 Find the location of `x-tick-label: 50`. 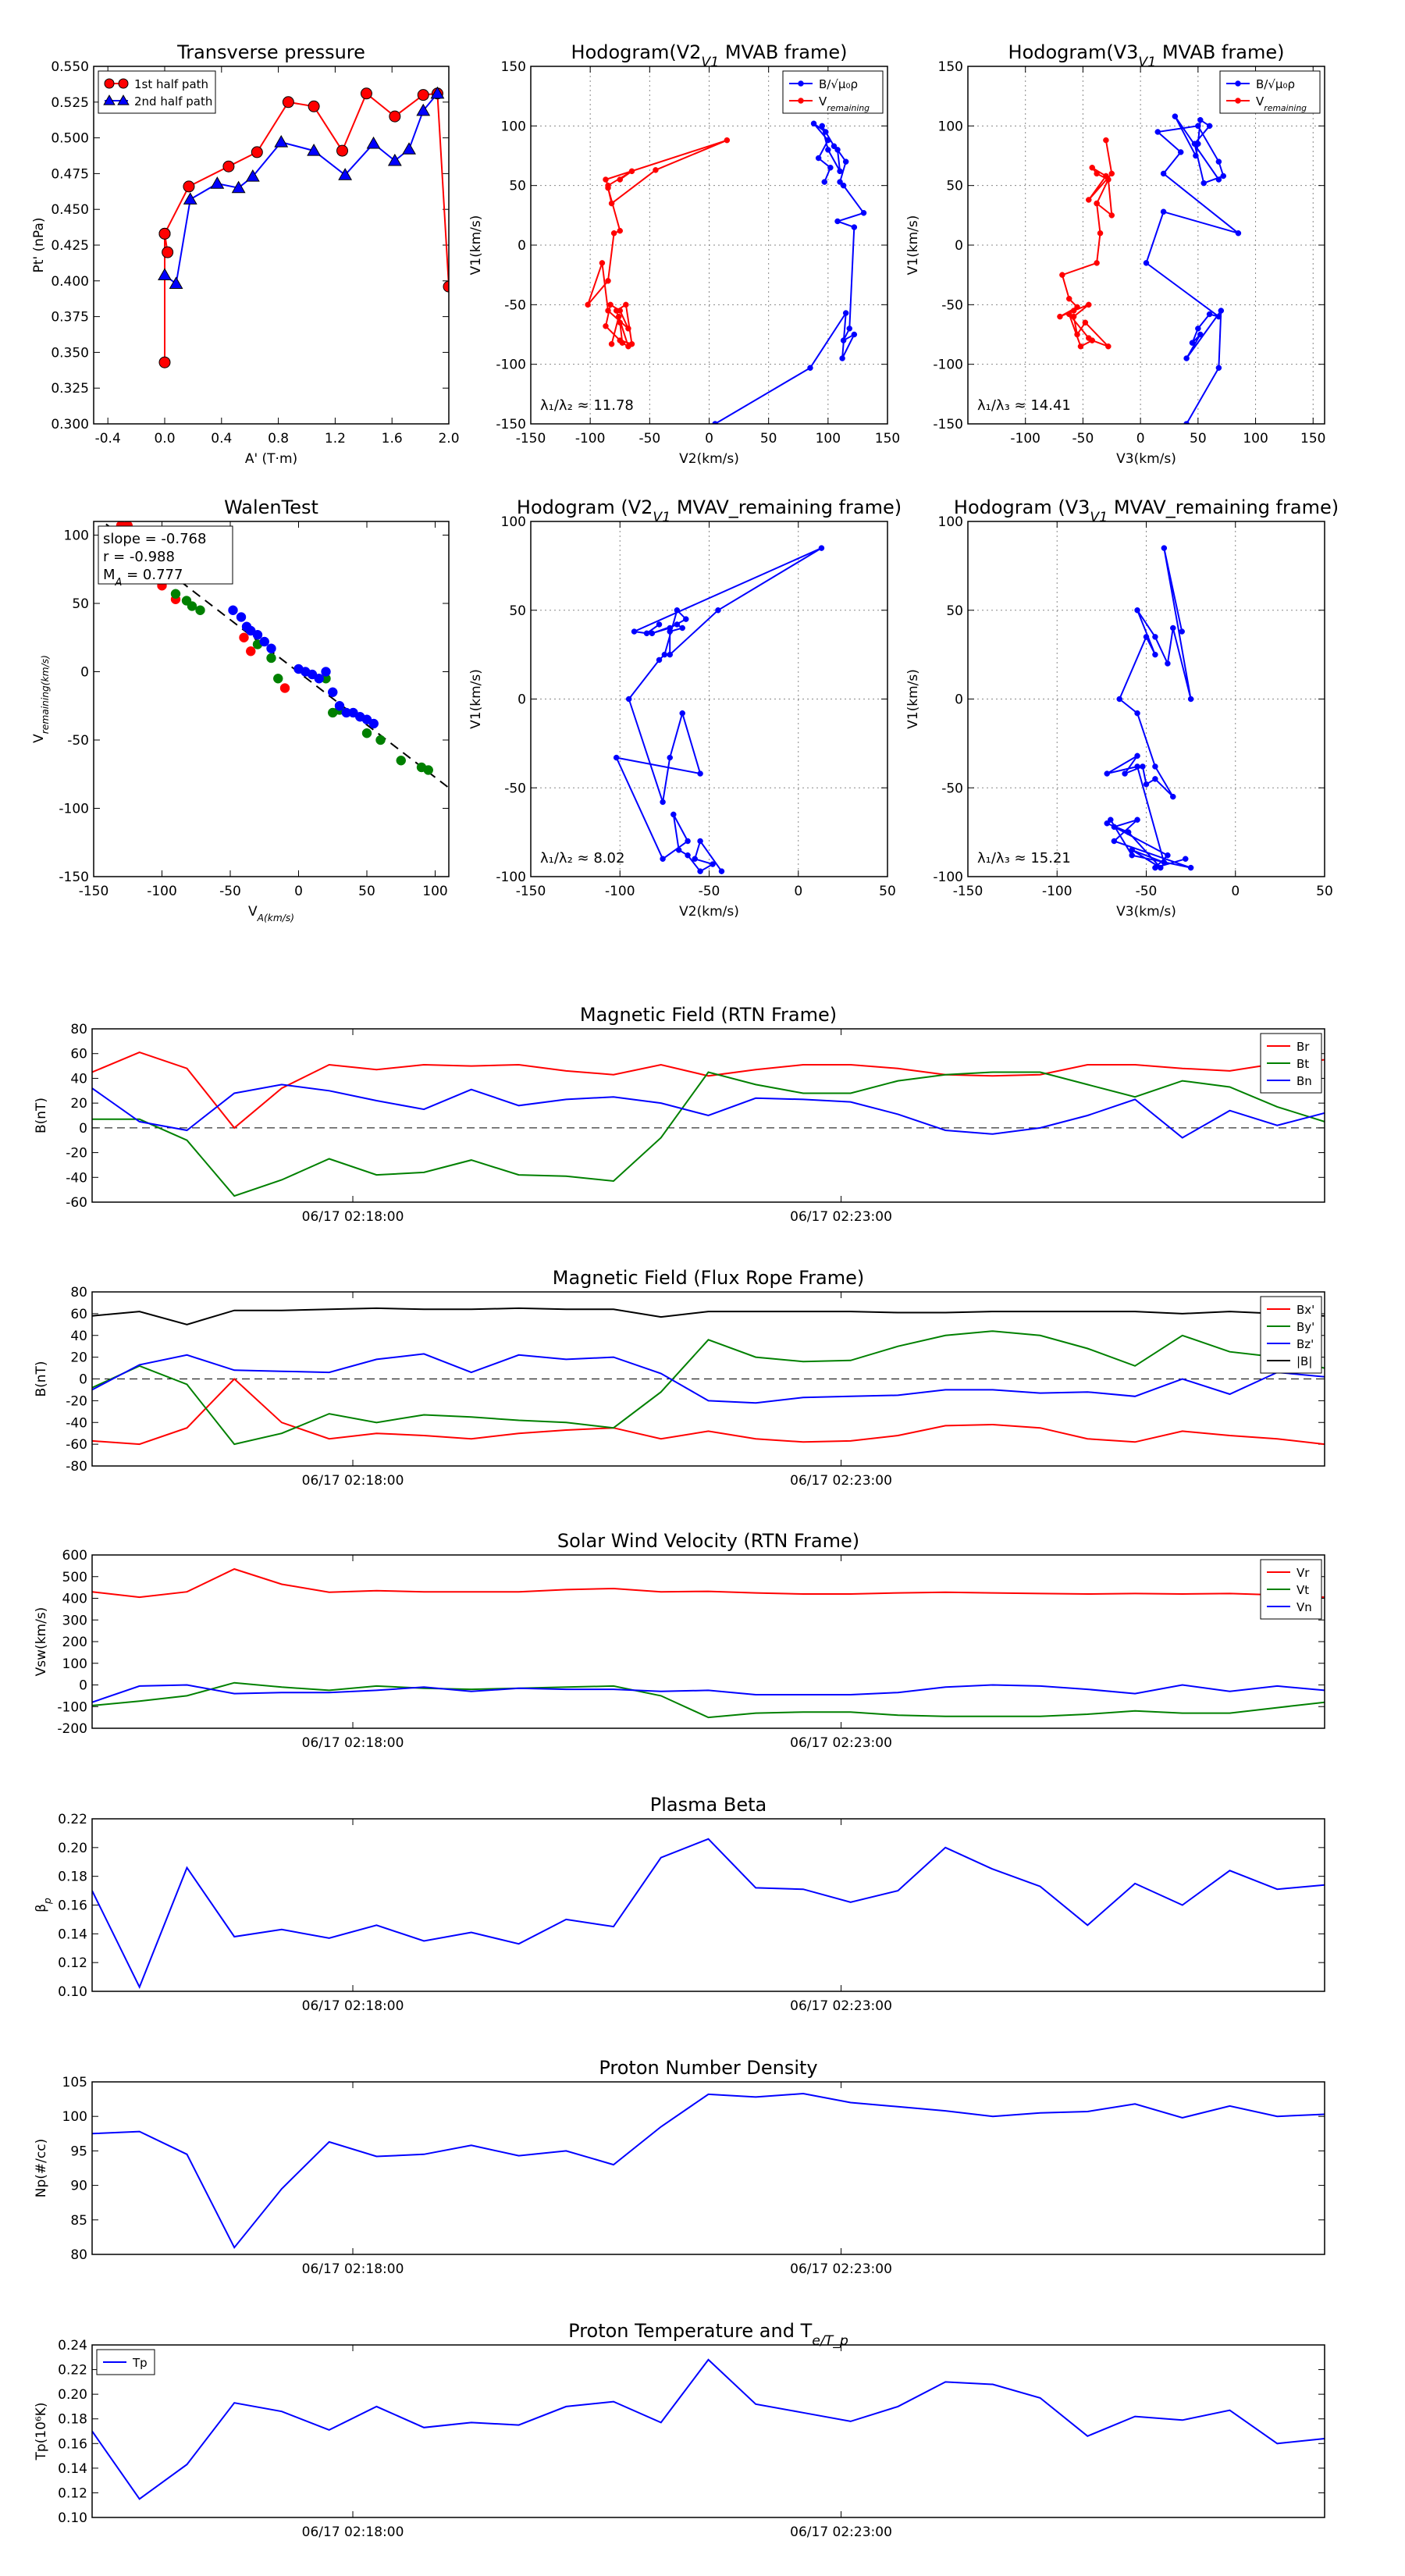

x-tick-label: 50 is located at coordinates (1324, 891).